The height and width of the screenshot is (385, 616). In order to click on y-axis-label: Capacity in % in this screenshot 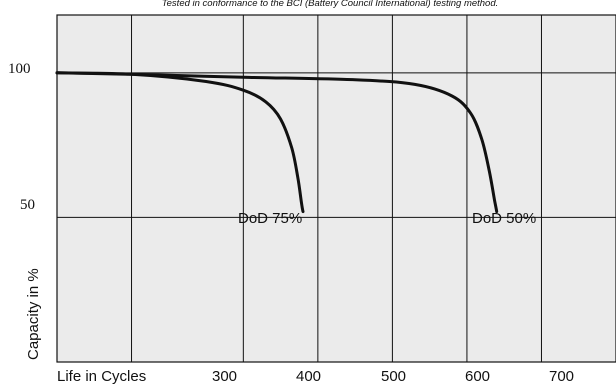, I will do `click(33, 314)`.